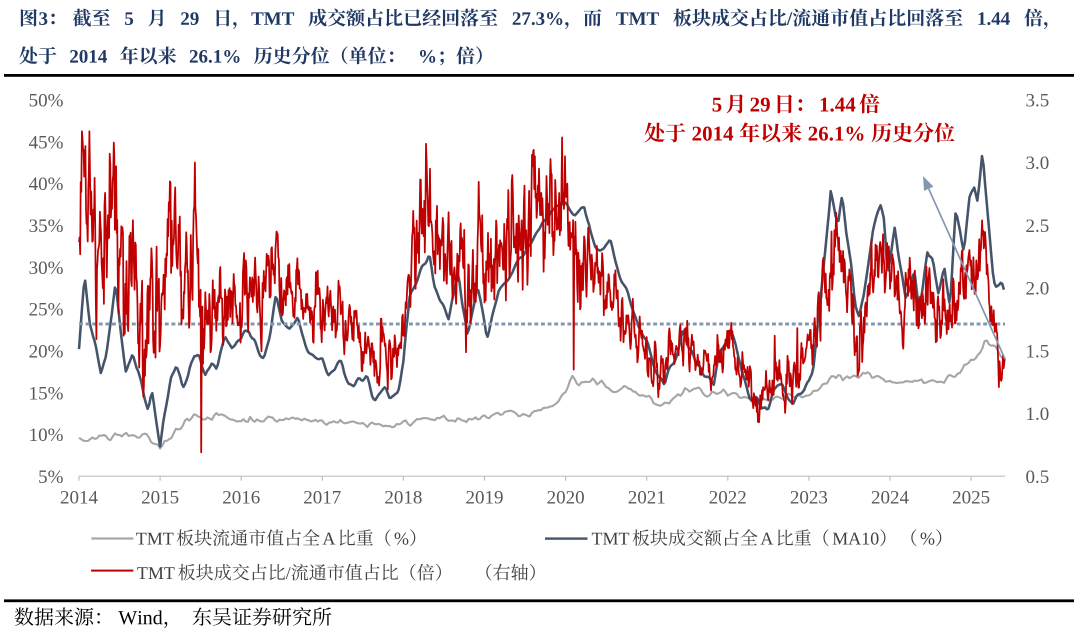 The width and height of the screenshot is (1080, 635). I want to click on svg-text: 2025, so click(971, 498).